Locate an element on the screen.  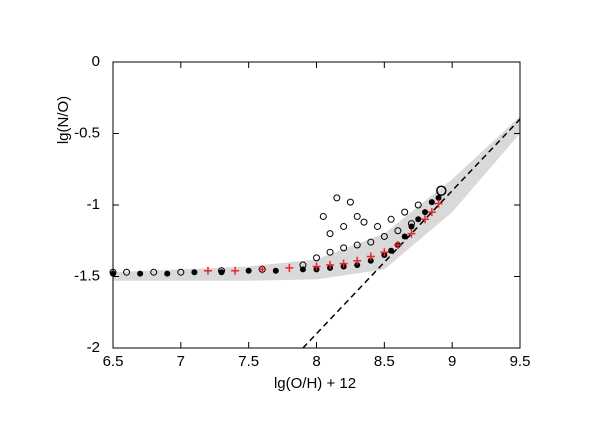
y-tick-label: -1.5 is located at coordinates (87, 275).